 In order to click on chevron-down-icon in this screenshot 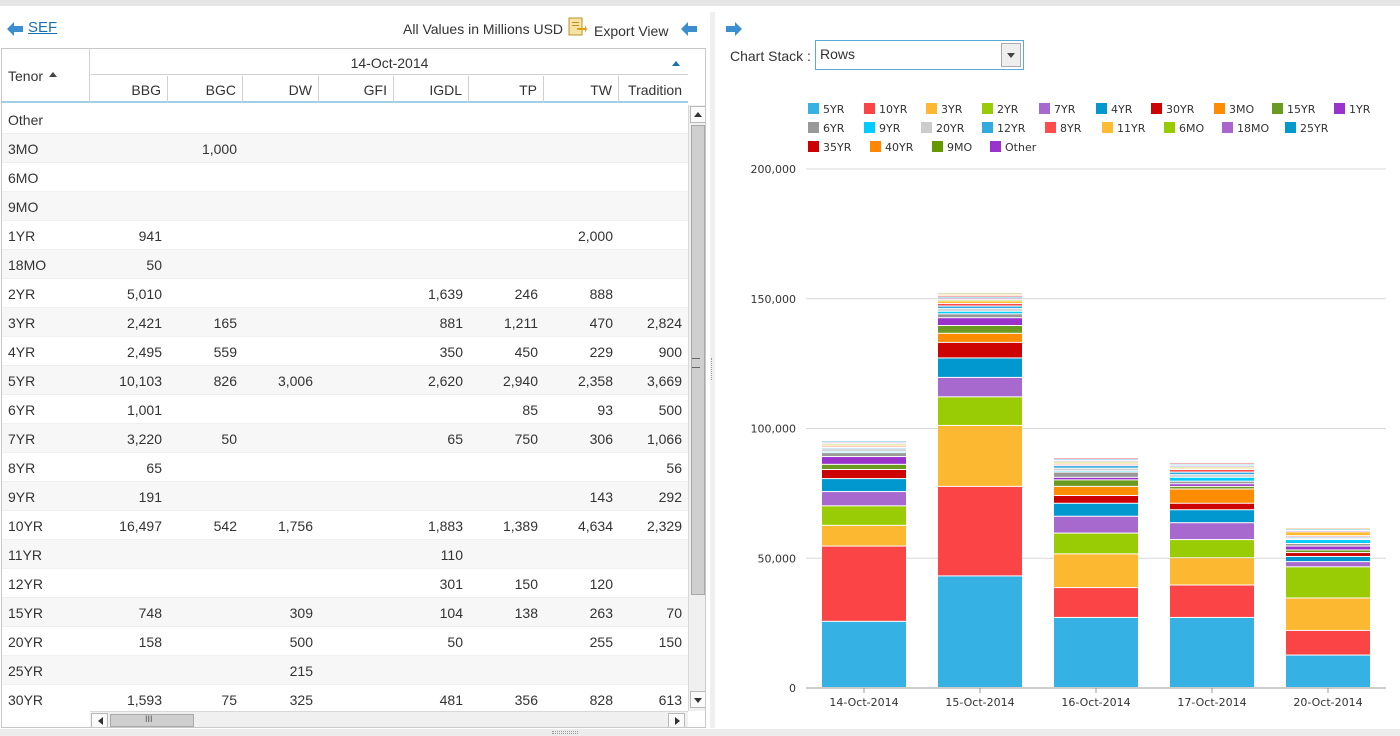, I will do `click(1011, 55)`.